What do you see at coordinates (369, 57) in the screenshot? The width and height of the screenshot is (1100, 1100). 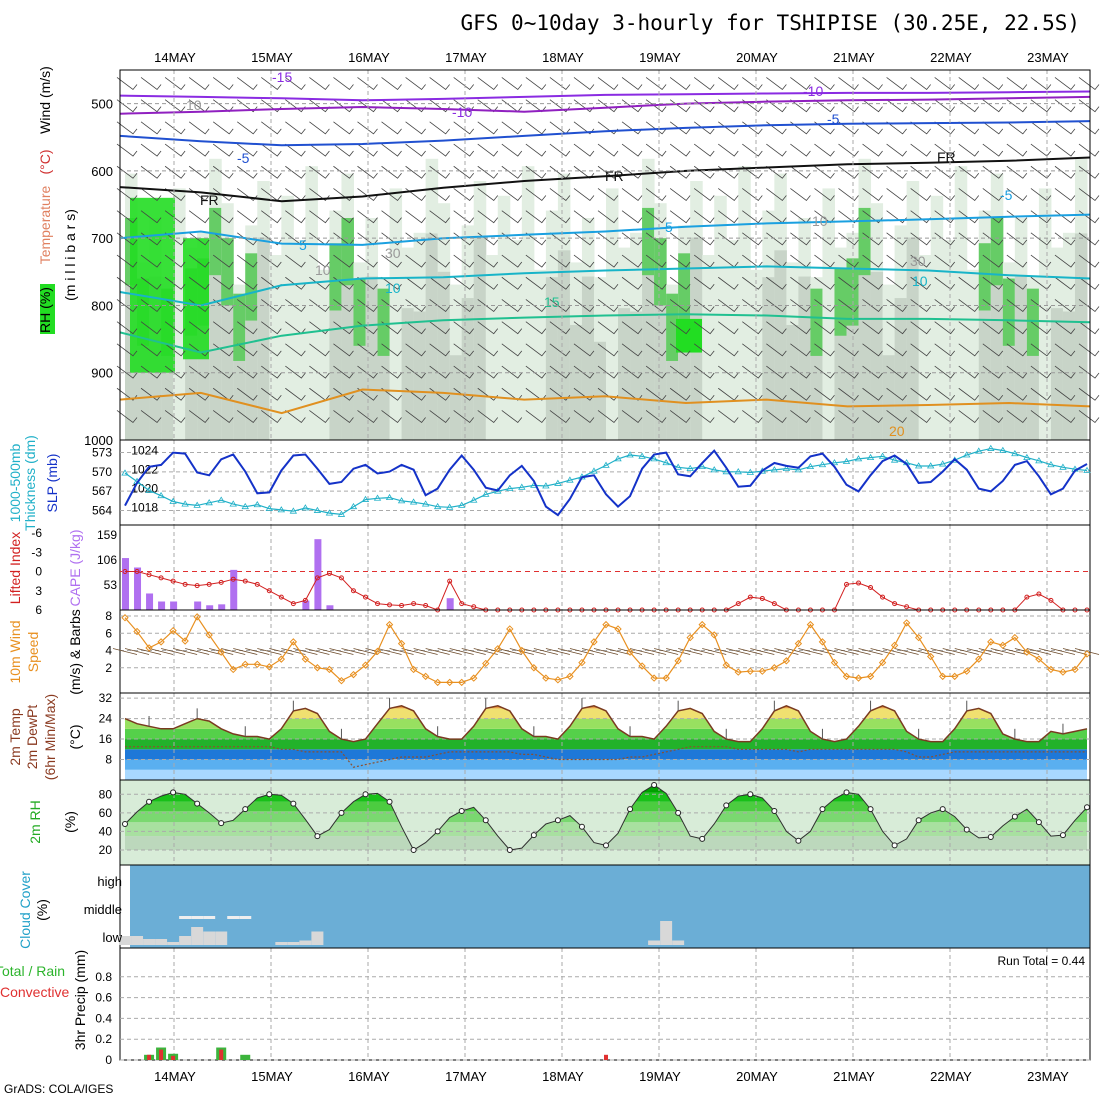 I see `x-tick-top: 16MAY` at bounding box center [369, 57].